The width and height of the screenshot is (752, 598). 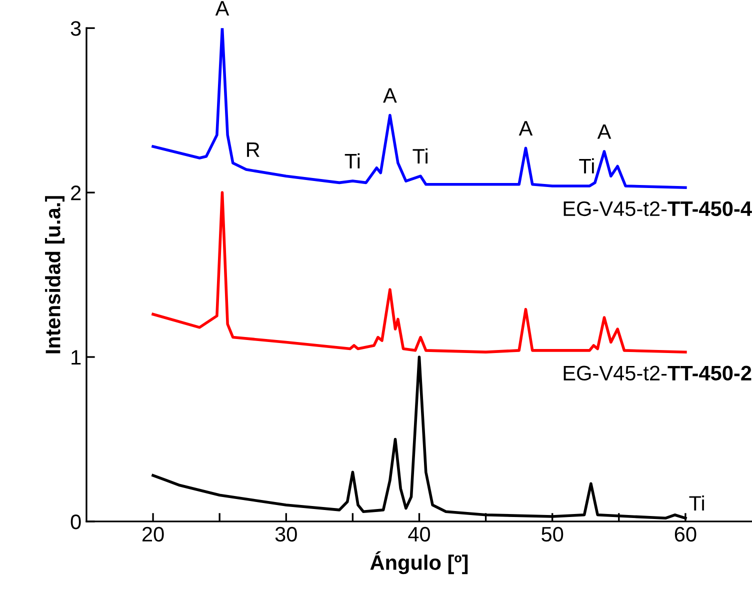 What do you see at coordinates (553, 534) in the screenshot?
I see `x-tick-label: 50` at bounding box center [553, 534].